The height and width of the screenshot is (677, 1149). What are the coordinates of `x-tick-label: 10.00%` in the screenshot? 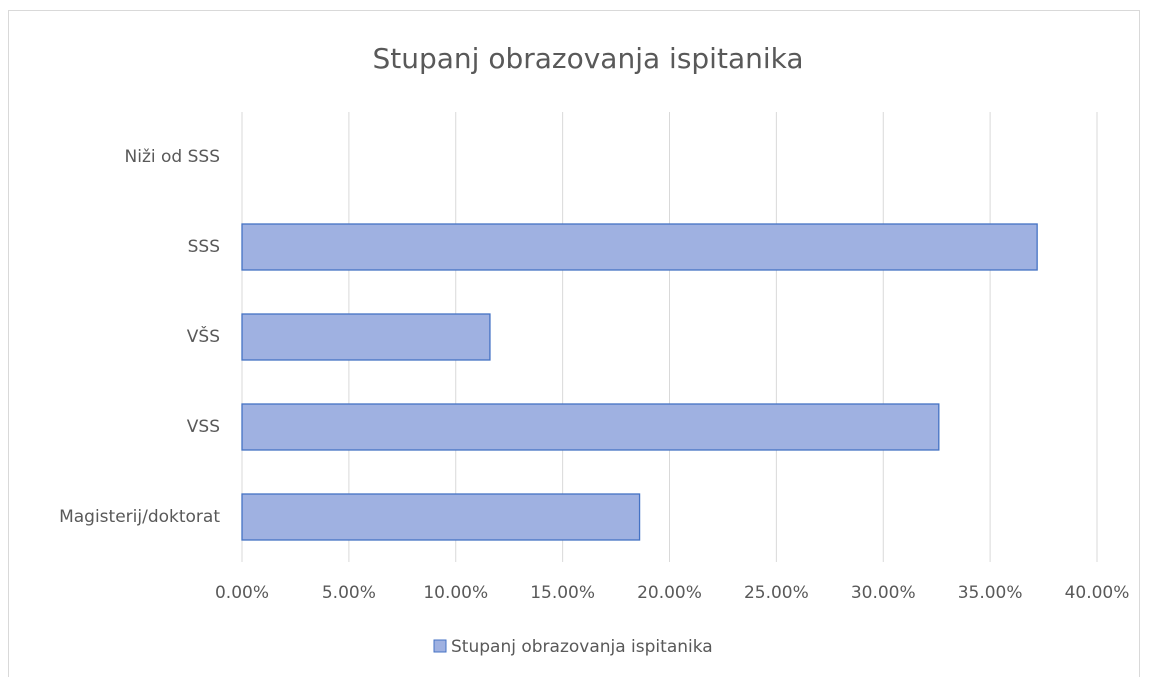 It's located at (455, 593).